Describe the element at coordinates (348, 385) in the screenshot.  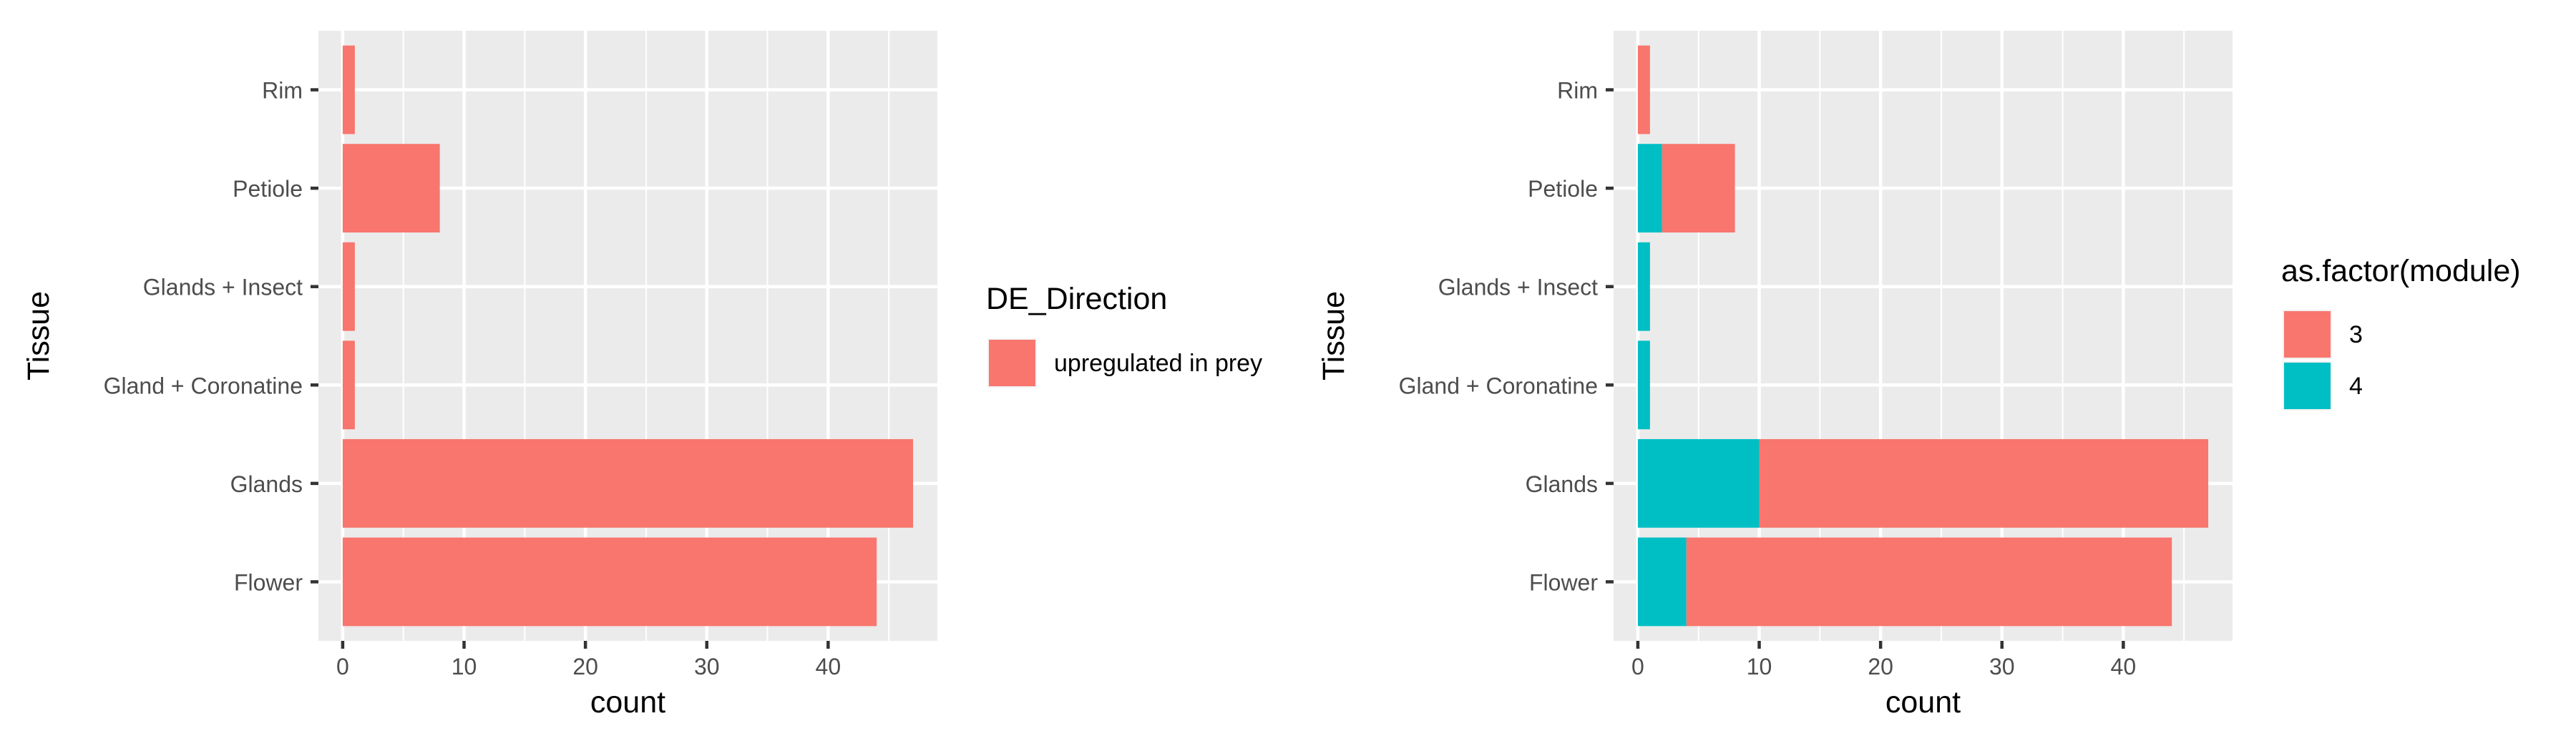
I see `bar-gland-coronatine-series-upregulated-in-prey` at that location.